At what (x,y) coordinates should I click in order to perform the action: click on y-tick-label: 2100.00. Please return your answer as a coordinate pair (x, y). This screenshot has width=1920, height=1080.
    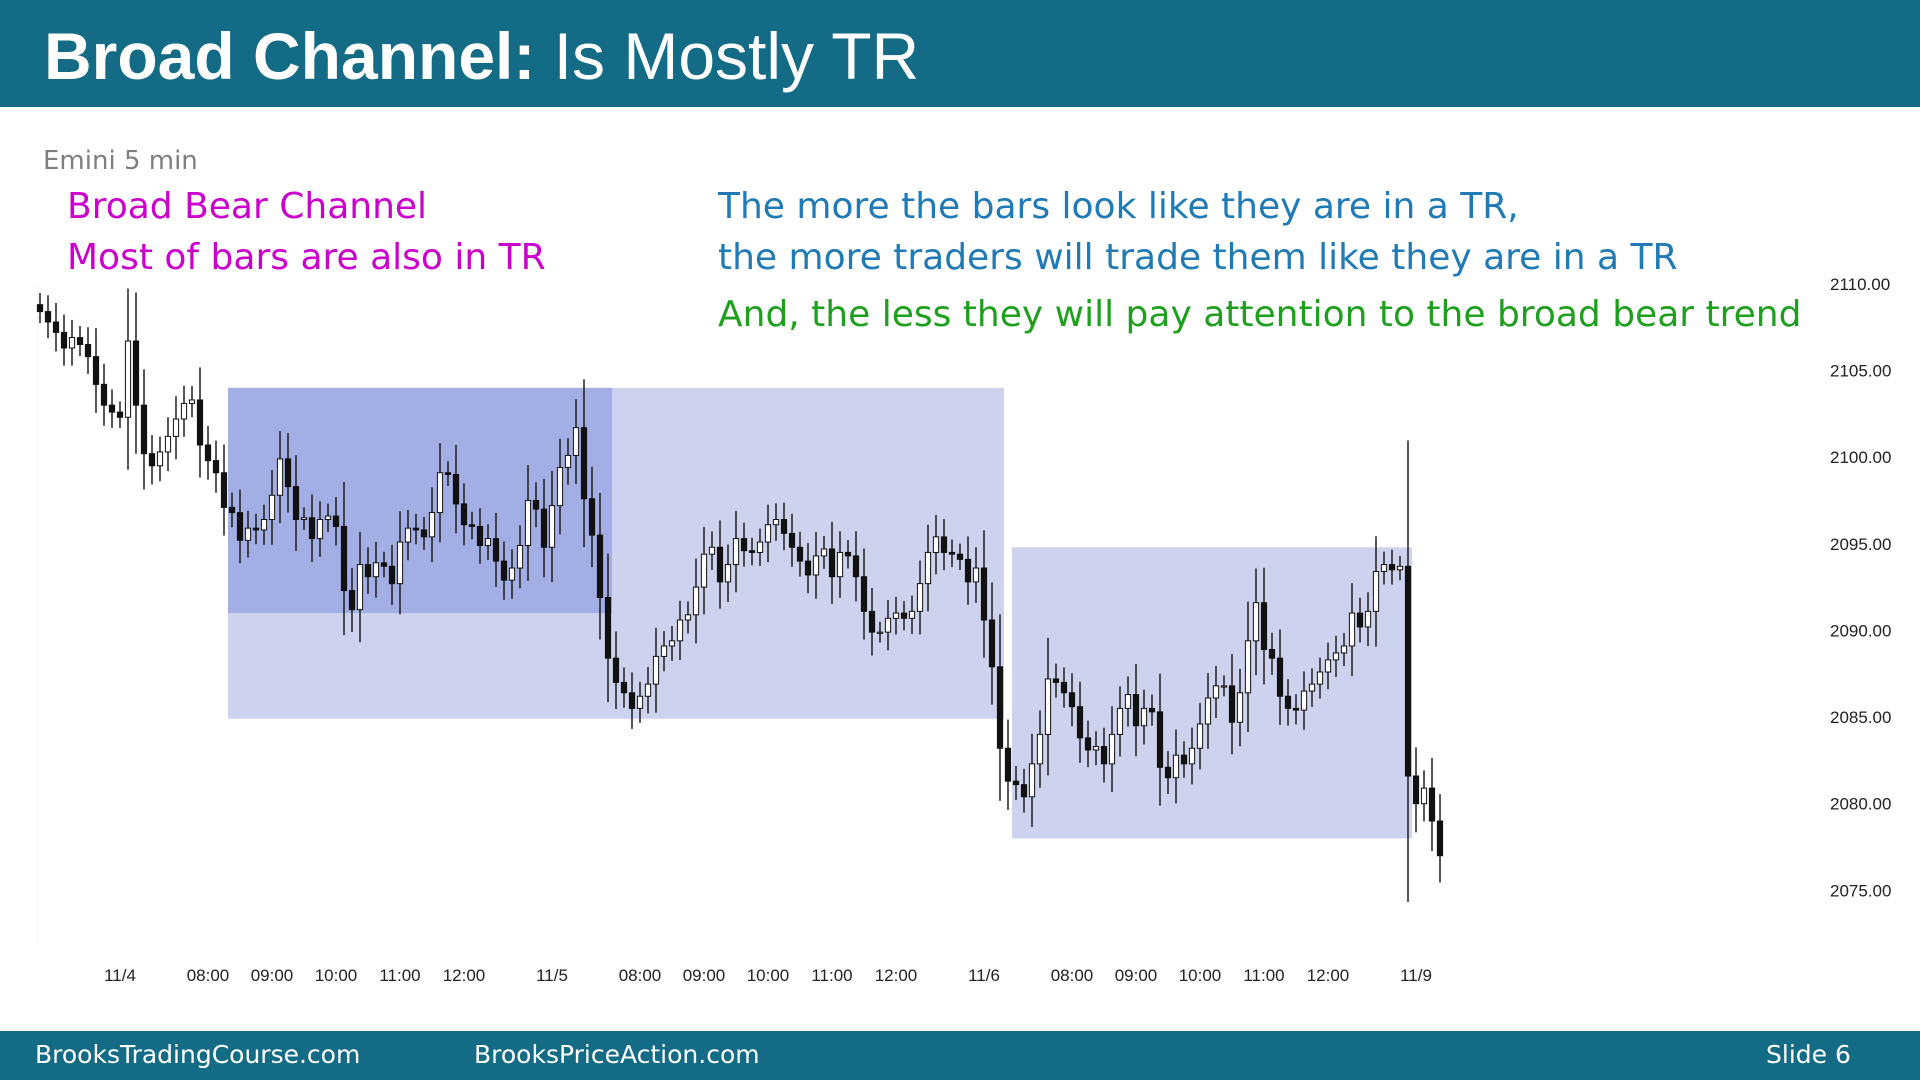
    Looking at the image, I should click on (1860, 457).